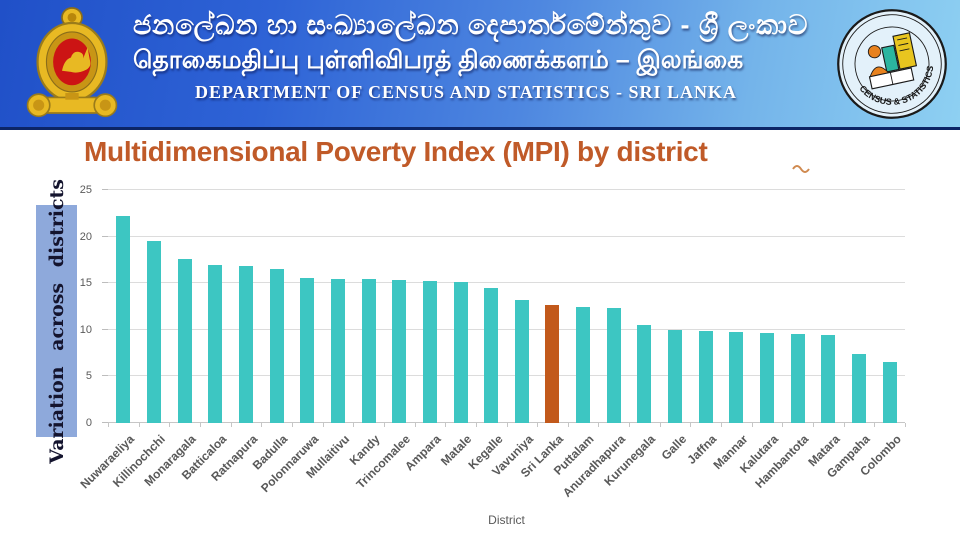  What do you see at coordinates (85, 236) in the screenshot?
I see `y-axis-tick-label: 20` at bounding box center [85, 236].